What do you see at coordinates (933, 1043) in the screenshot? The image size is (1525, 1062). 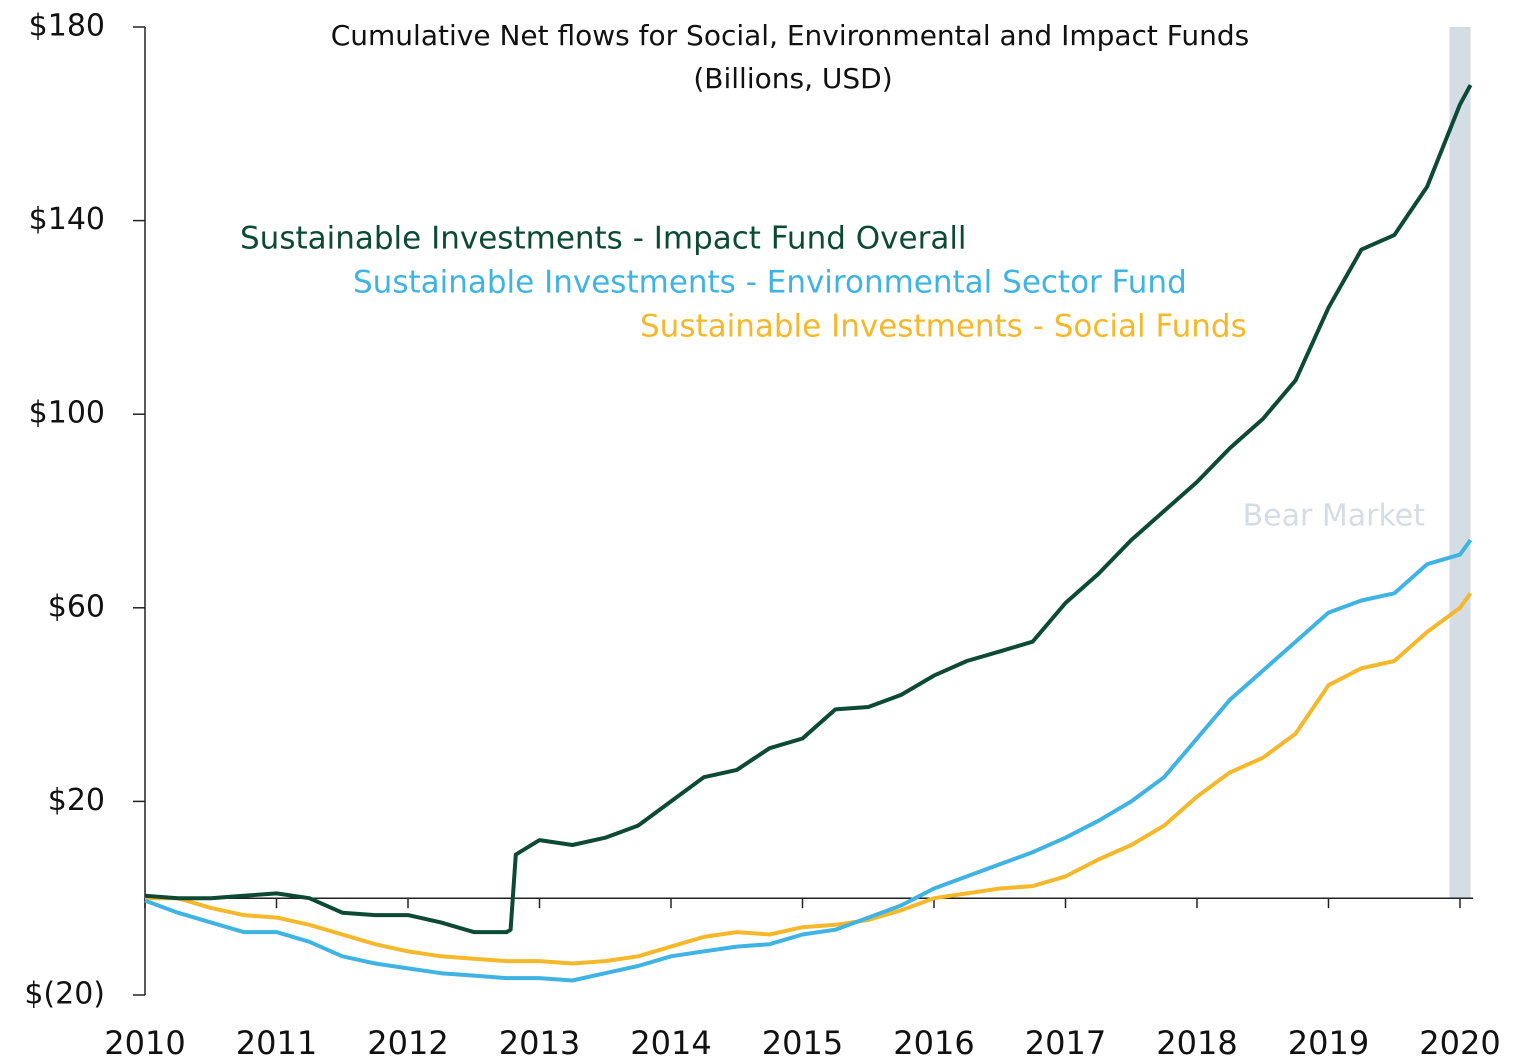 I see `x-tick-label: 2016` at bounding box center [933, 1043].